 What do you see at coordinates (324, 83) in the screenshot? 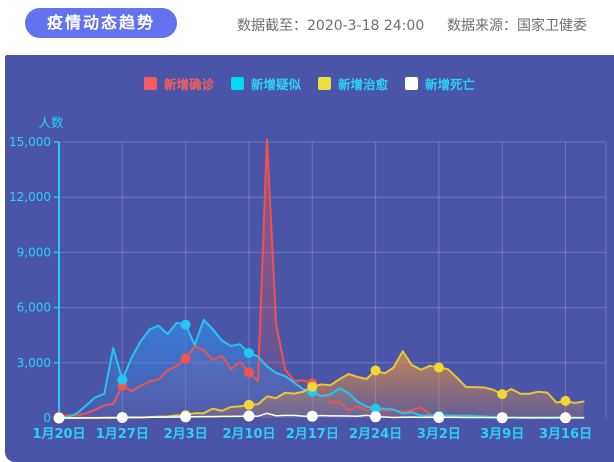
I see `cured-swatch-icon` at bounding box center [324, 83].